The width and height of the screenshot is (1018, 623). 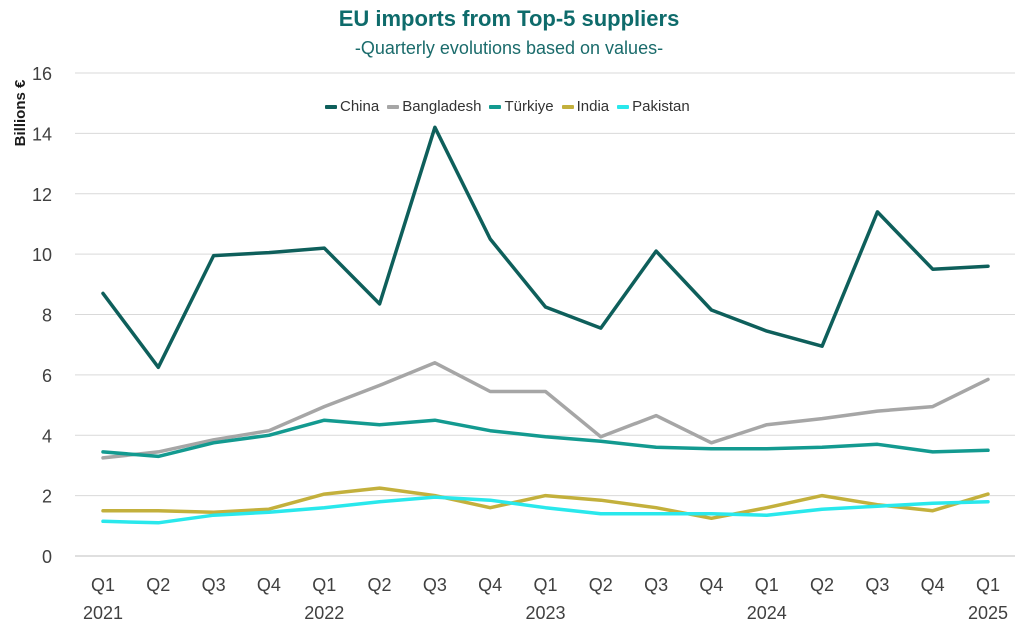 What do you see at coordinates (767, 613) in the screenshot?
I see `x-year-label: 2024` at bounding box center [767, 613].